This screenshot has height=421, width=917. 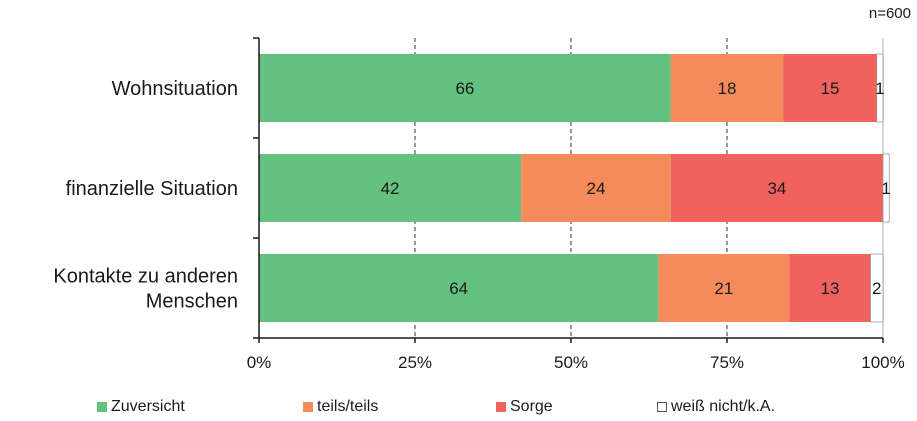 What do you see at coordinates (348, 406) in the screenshot?
I see `legend-label: teils/teils` at bounding box center [348, 406].